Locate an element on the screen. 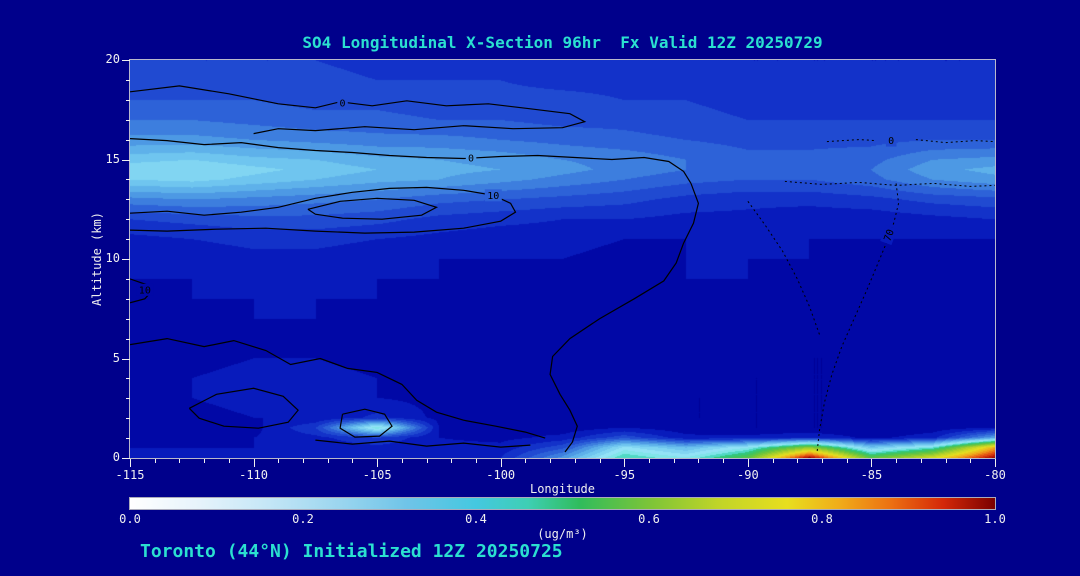  colorbar-tick-label: 0.8 is located at coordinates (822, 519).